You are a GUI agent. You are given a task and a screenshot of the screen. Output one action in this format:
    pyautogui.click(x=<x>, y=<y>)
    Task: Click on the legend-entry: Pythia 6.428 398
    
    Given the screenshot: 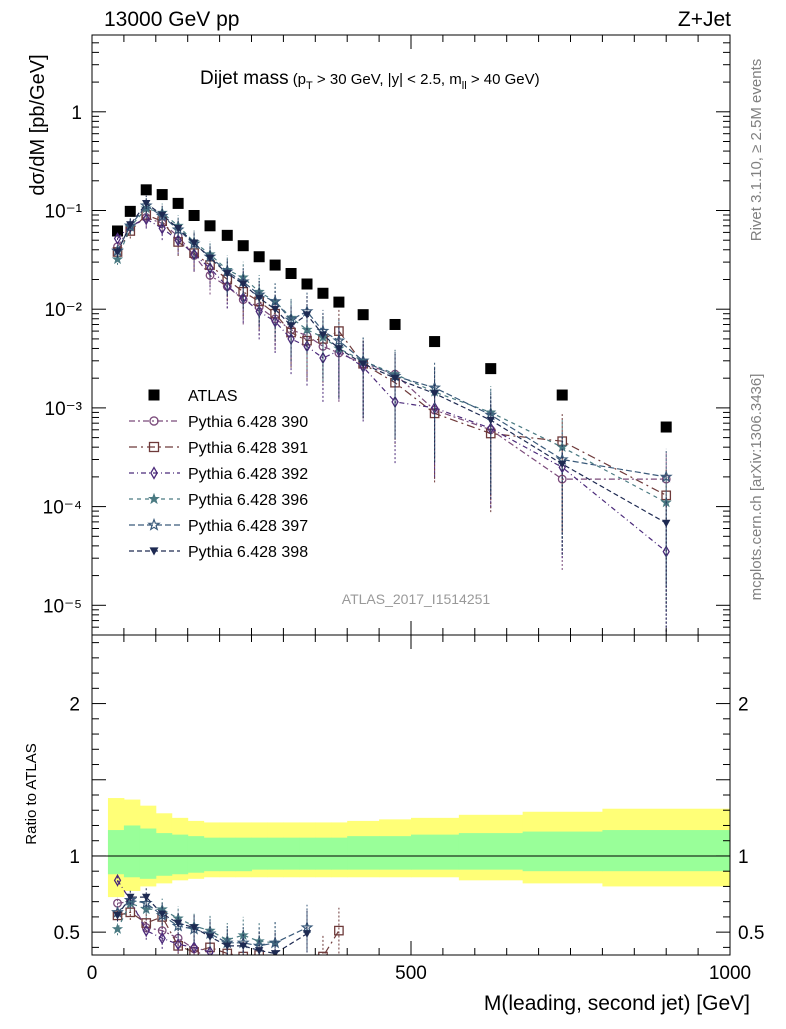 What is the action you would take?
    pyautogui.click(x=218, y=552)
    